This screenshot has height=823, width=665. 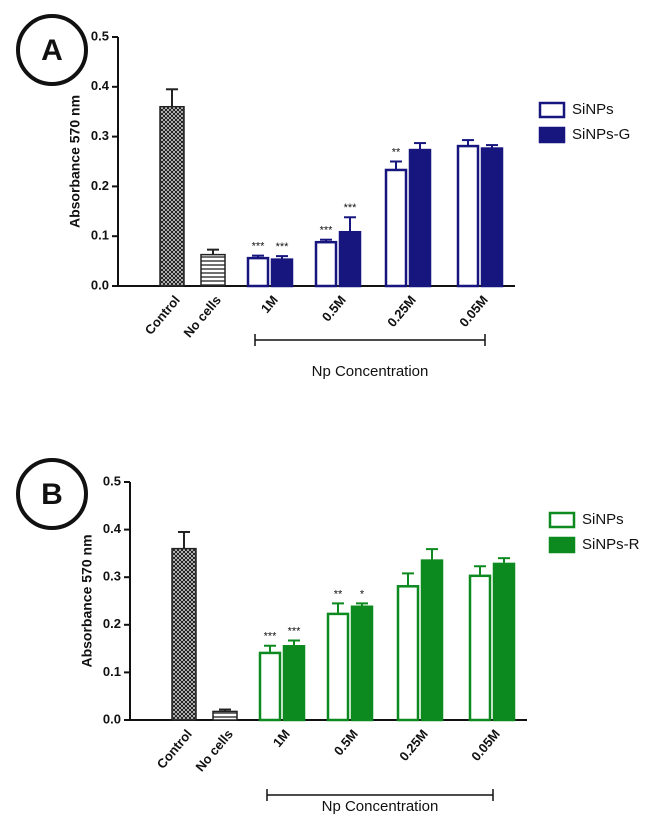 I want to click on legend-label: SiNPs-G, so click(x=601, y=134).